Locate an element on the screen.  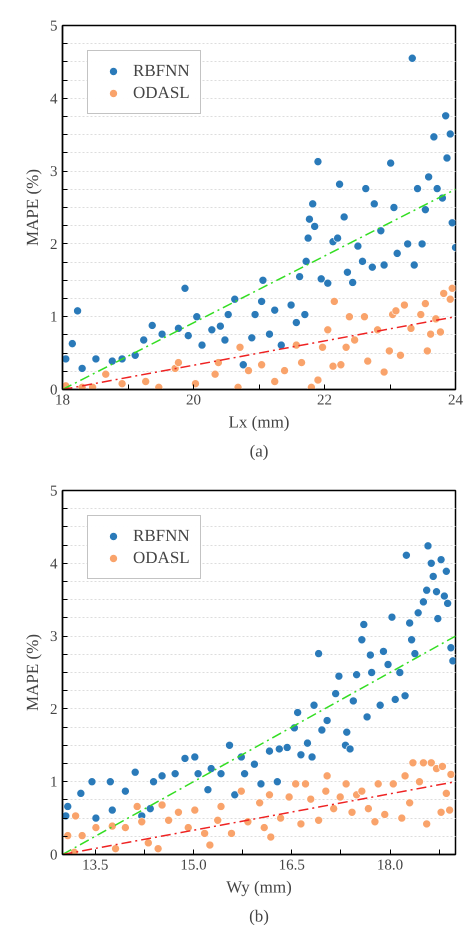
x-tick-label: 20 is located at coordinates (193, 400).